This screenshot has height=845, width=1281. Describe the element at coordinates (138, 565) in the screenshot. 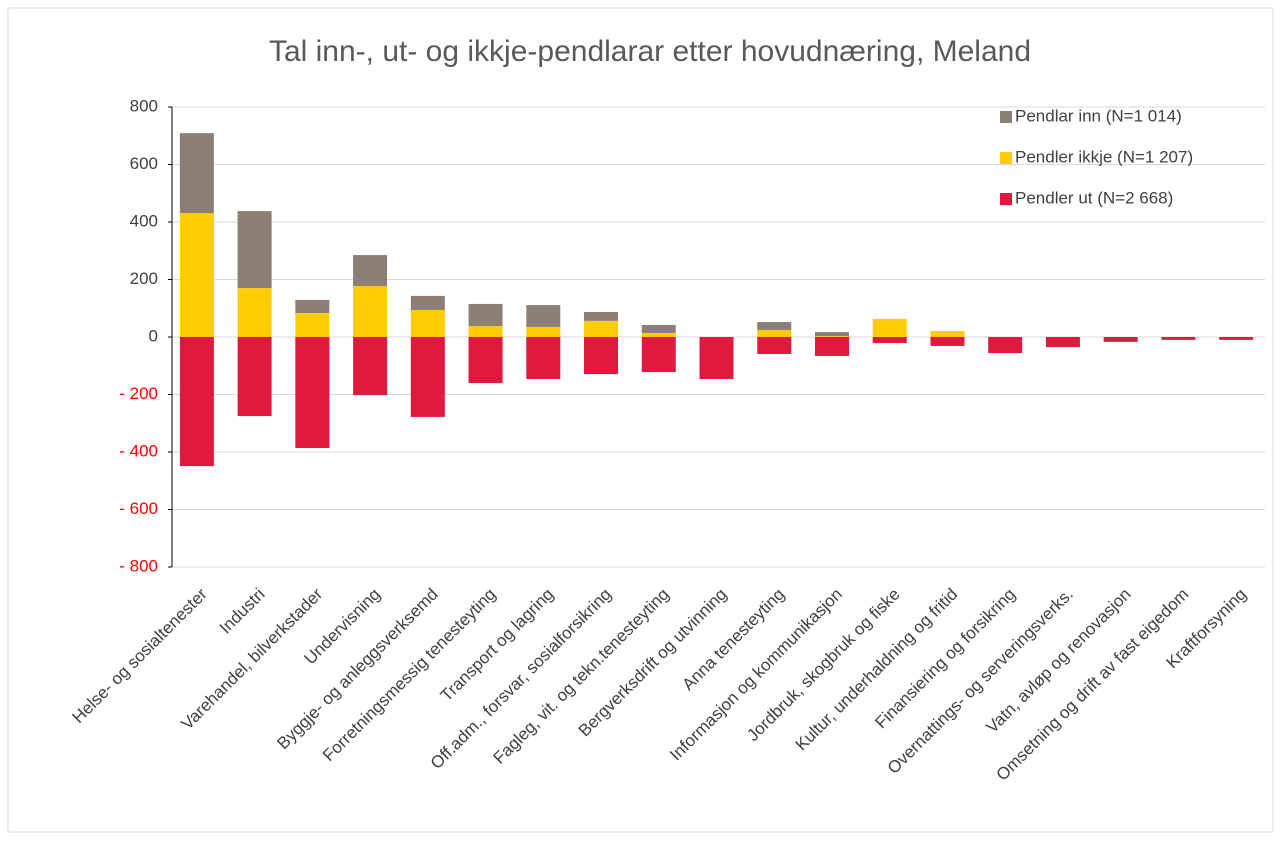

I see `y-tick-label: - 800` at that location.